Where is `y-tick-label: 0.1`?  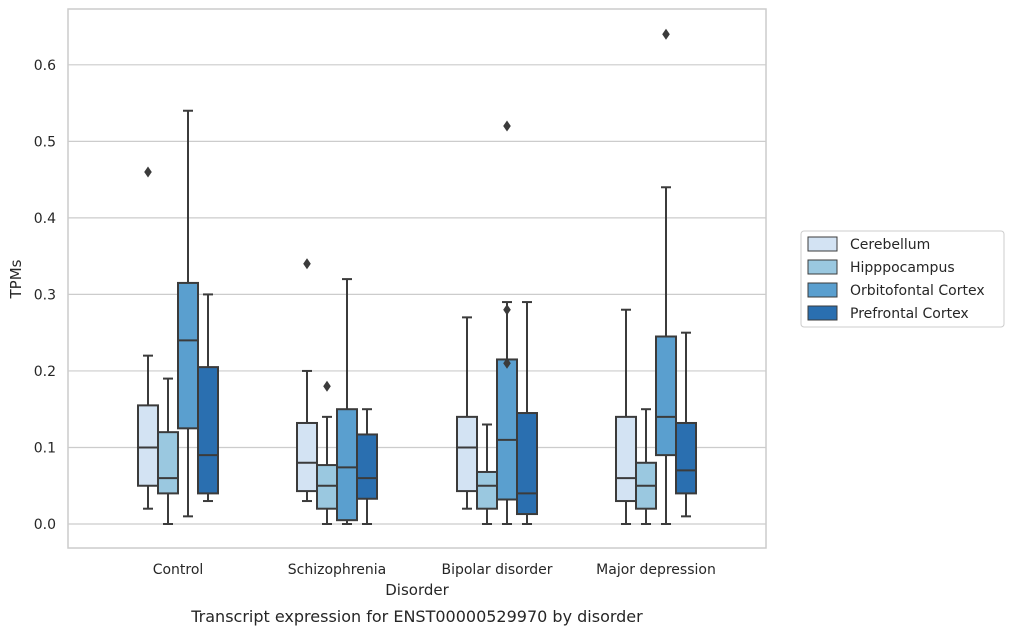 y-tick-label: 0.1 is located at coordinates (45, 448).